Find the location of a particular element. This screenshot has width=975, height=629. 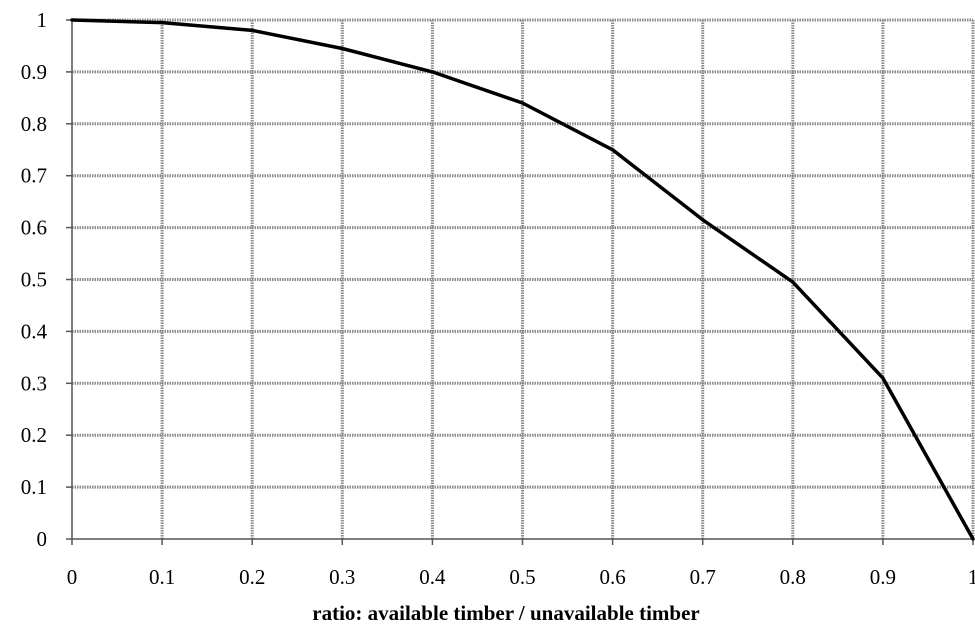

x-tick-label: 0 is located at coordinates (72, 577).